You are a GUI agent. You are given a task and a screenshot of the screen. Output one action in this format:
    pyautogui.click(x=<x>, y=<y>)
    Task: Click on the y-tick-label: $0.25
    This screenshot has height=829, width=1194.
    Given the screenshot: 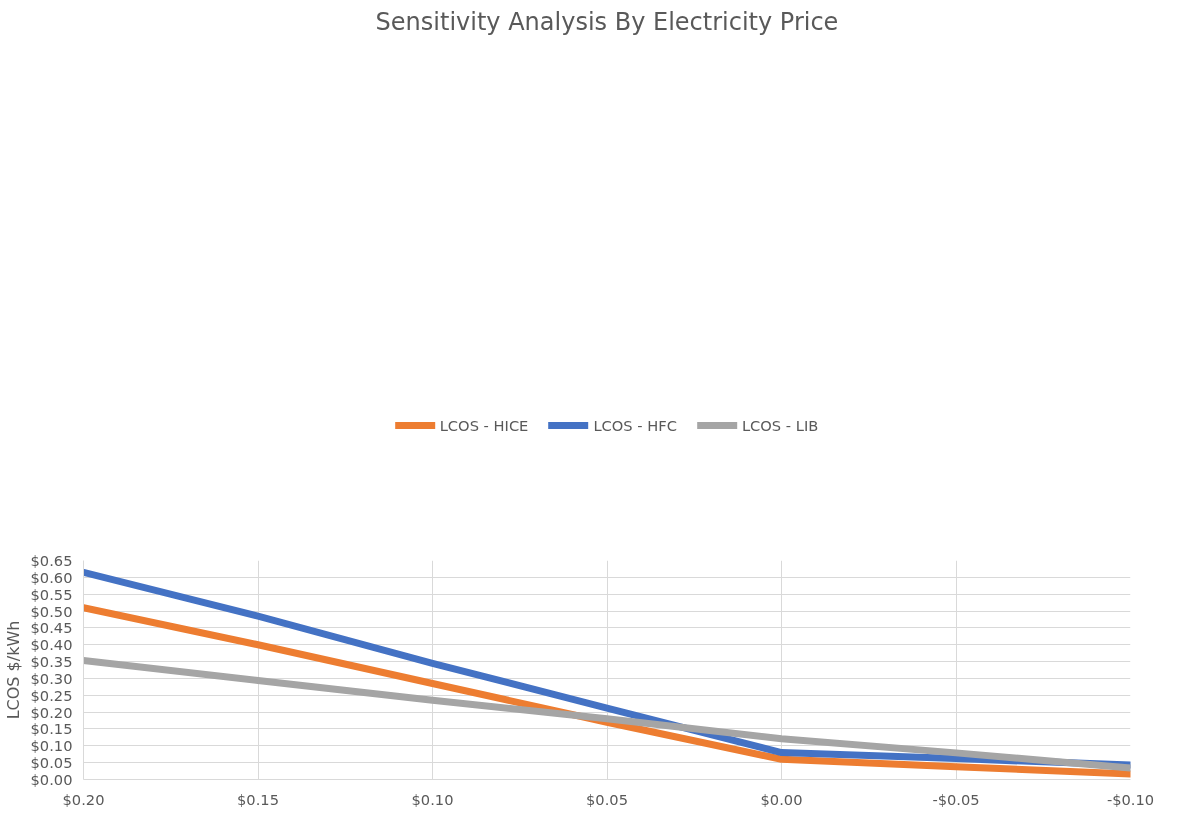 What is the action you would take?
    pyautogui.click(x=51, y=695)
    